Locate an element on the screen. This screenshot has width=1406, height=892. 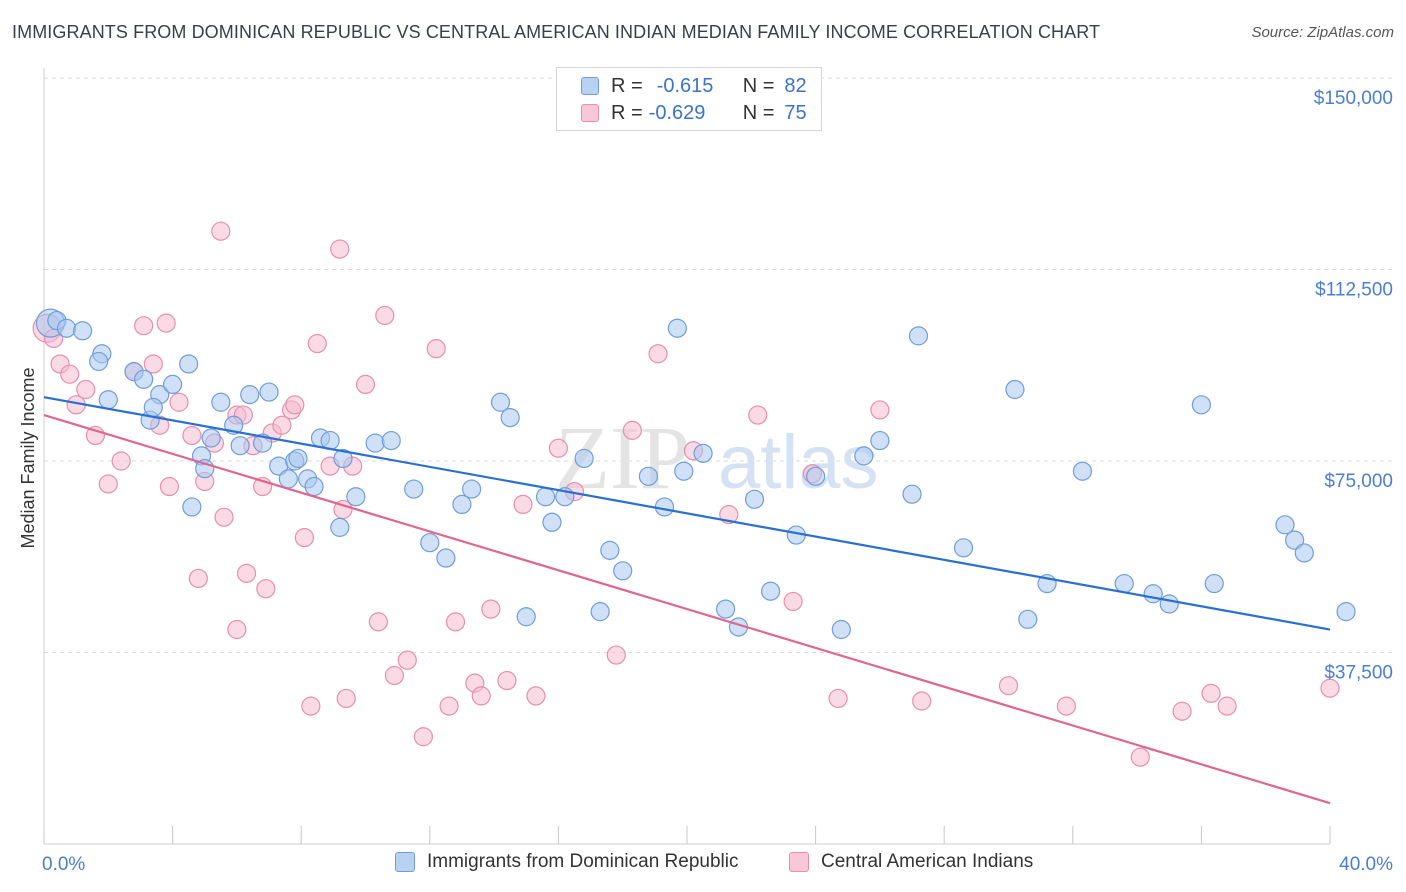
legend-row-blue: R = -0.615 N = 82 is located at coordinates (682, 86).